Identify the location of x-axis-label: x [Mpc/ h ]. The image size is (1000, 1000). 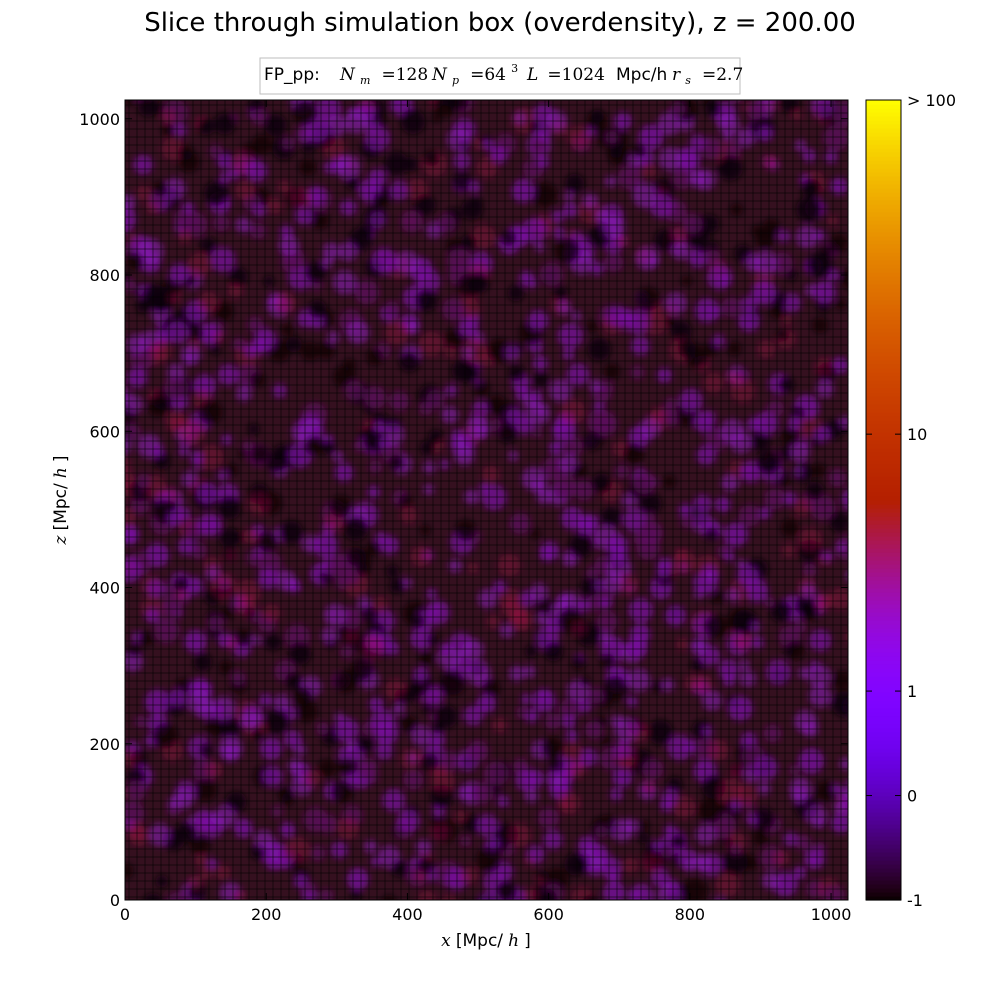
(486, 941).